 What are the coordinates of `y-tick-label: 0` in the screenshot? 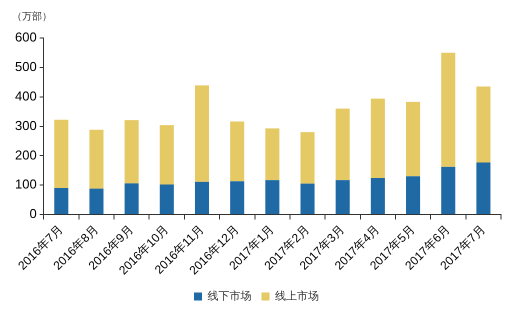 It's located at (33, 214).